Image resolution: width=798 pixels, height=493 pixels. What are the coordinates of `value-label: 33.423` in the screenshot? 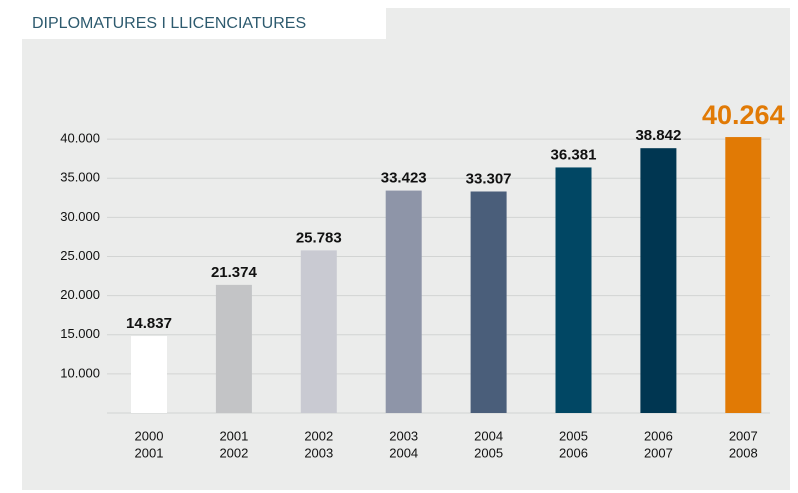 It's located at (404, 178).